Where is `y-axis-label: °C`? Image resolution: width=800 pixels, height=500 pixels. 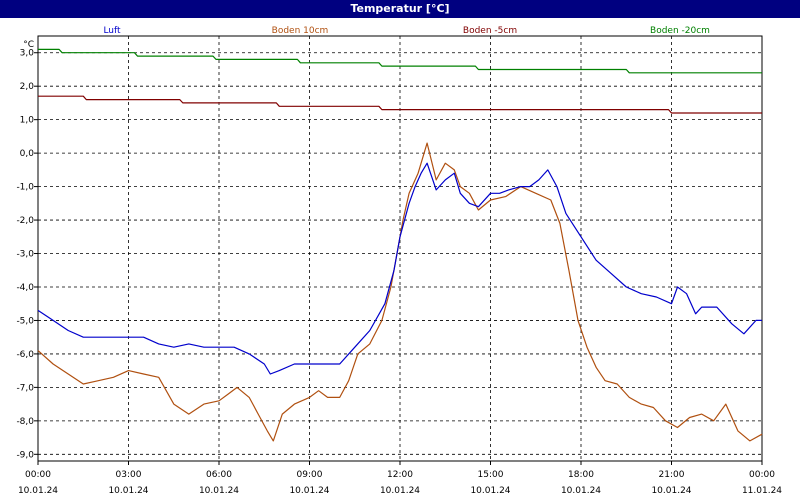 y-axis-label: °C is located at coordinates (28, 45).